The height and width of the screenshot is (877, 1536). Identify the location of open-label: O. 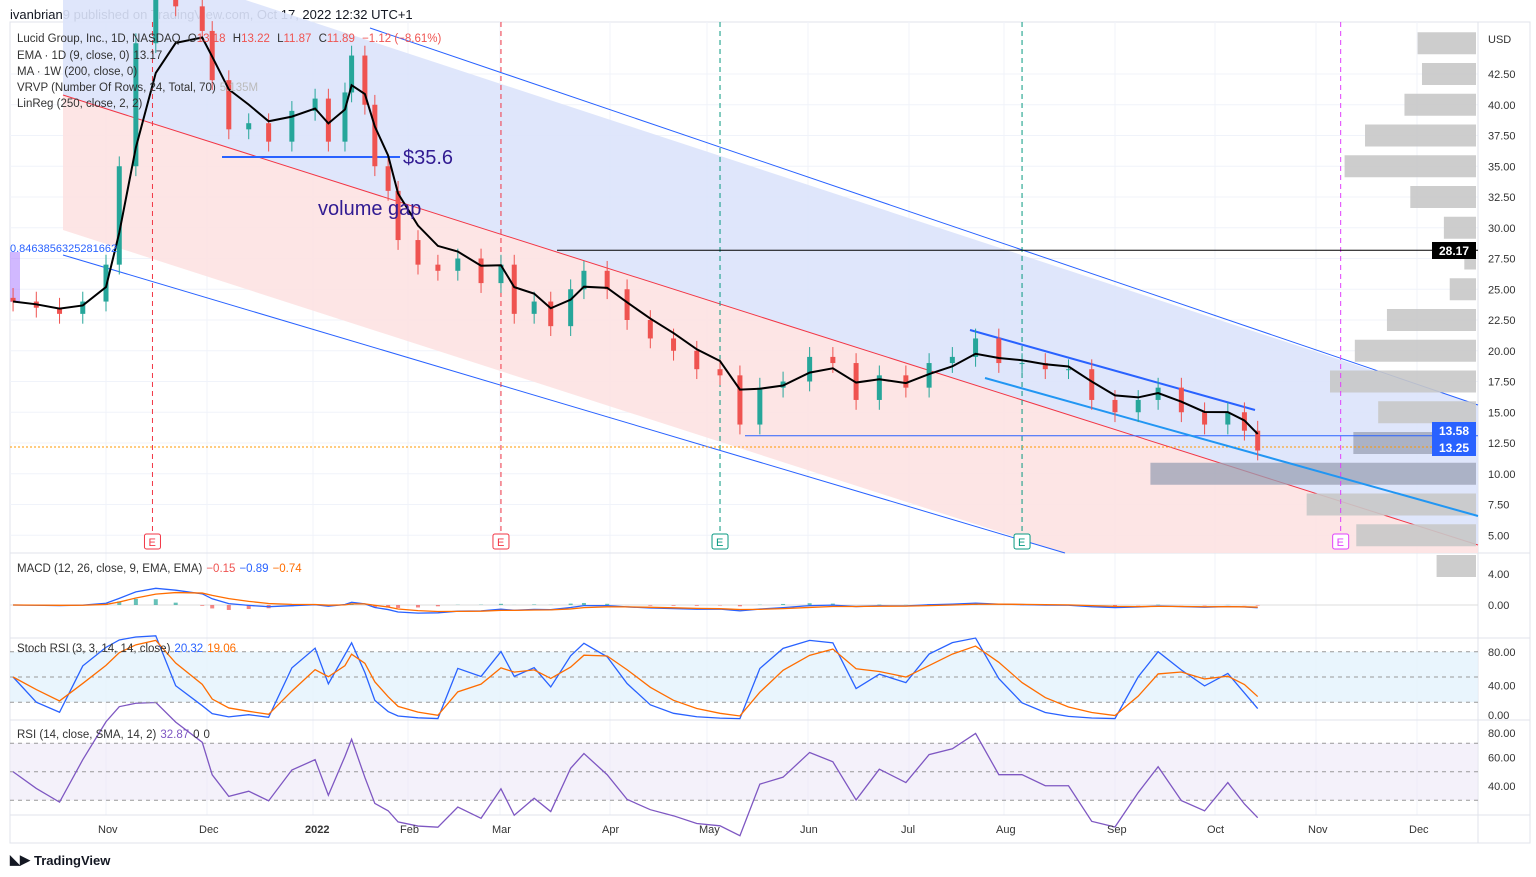
(192, 39).